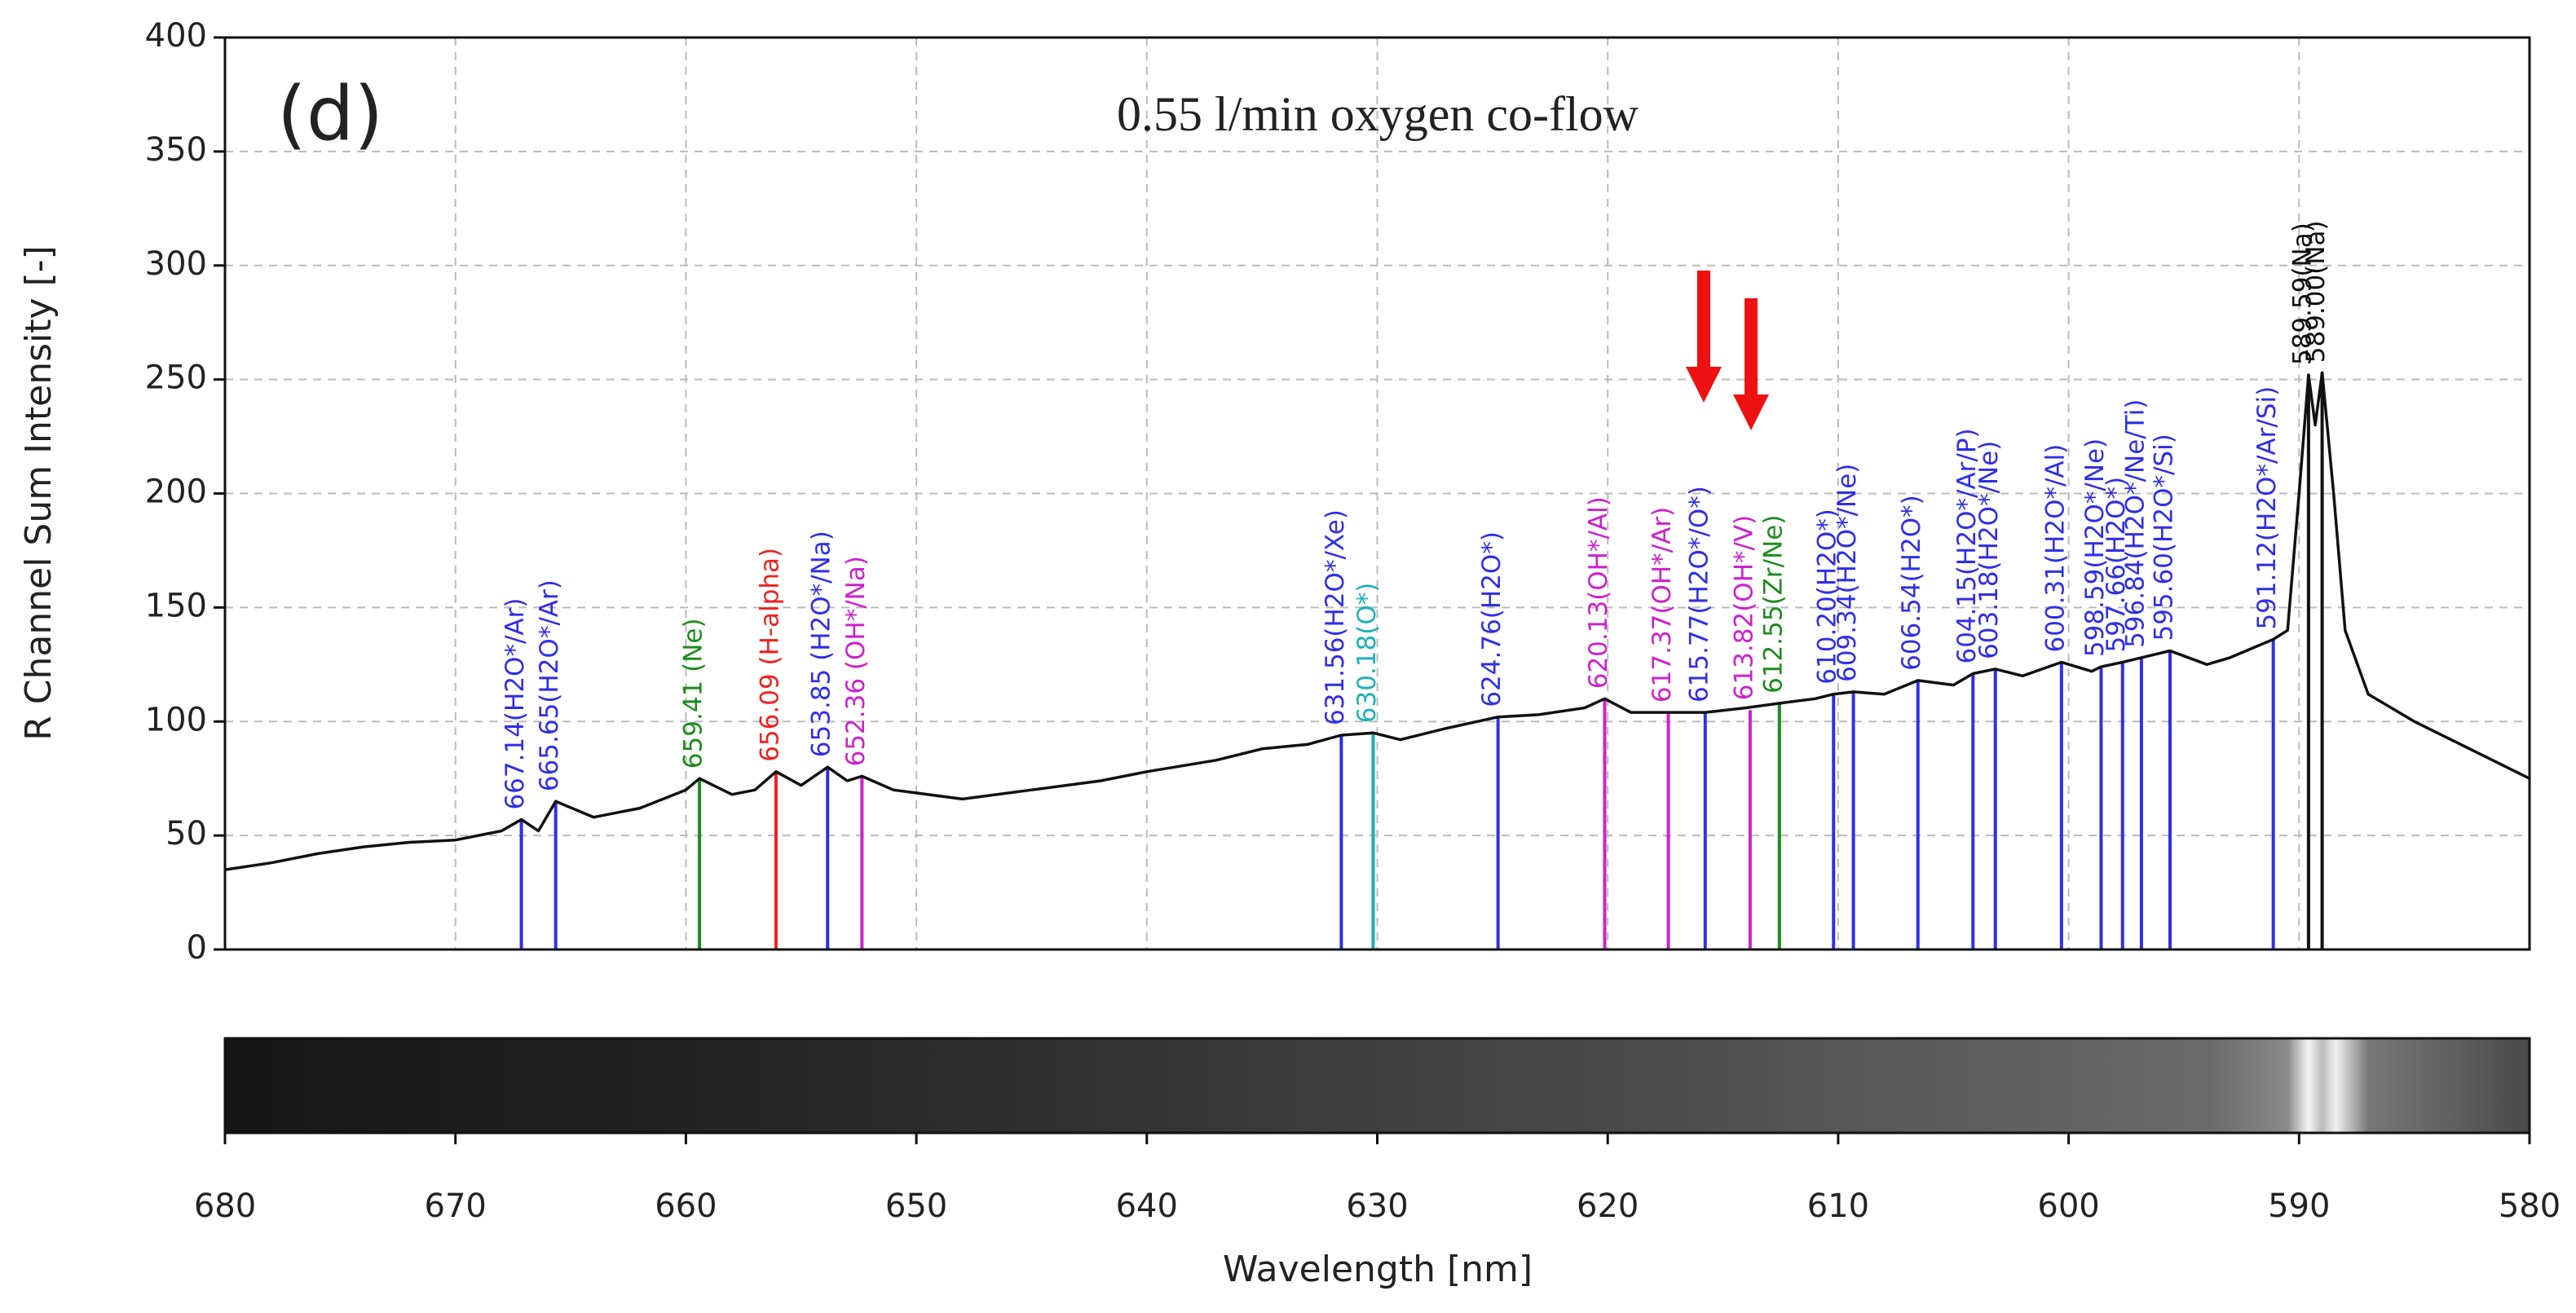 The height and width of the screenshot is (1313, 2576). What do you see at coordinates (686, 1206) in the screenshot?
I see `x-tick-label: 660` at bounding box center [686, 1206].